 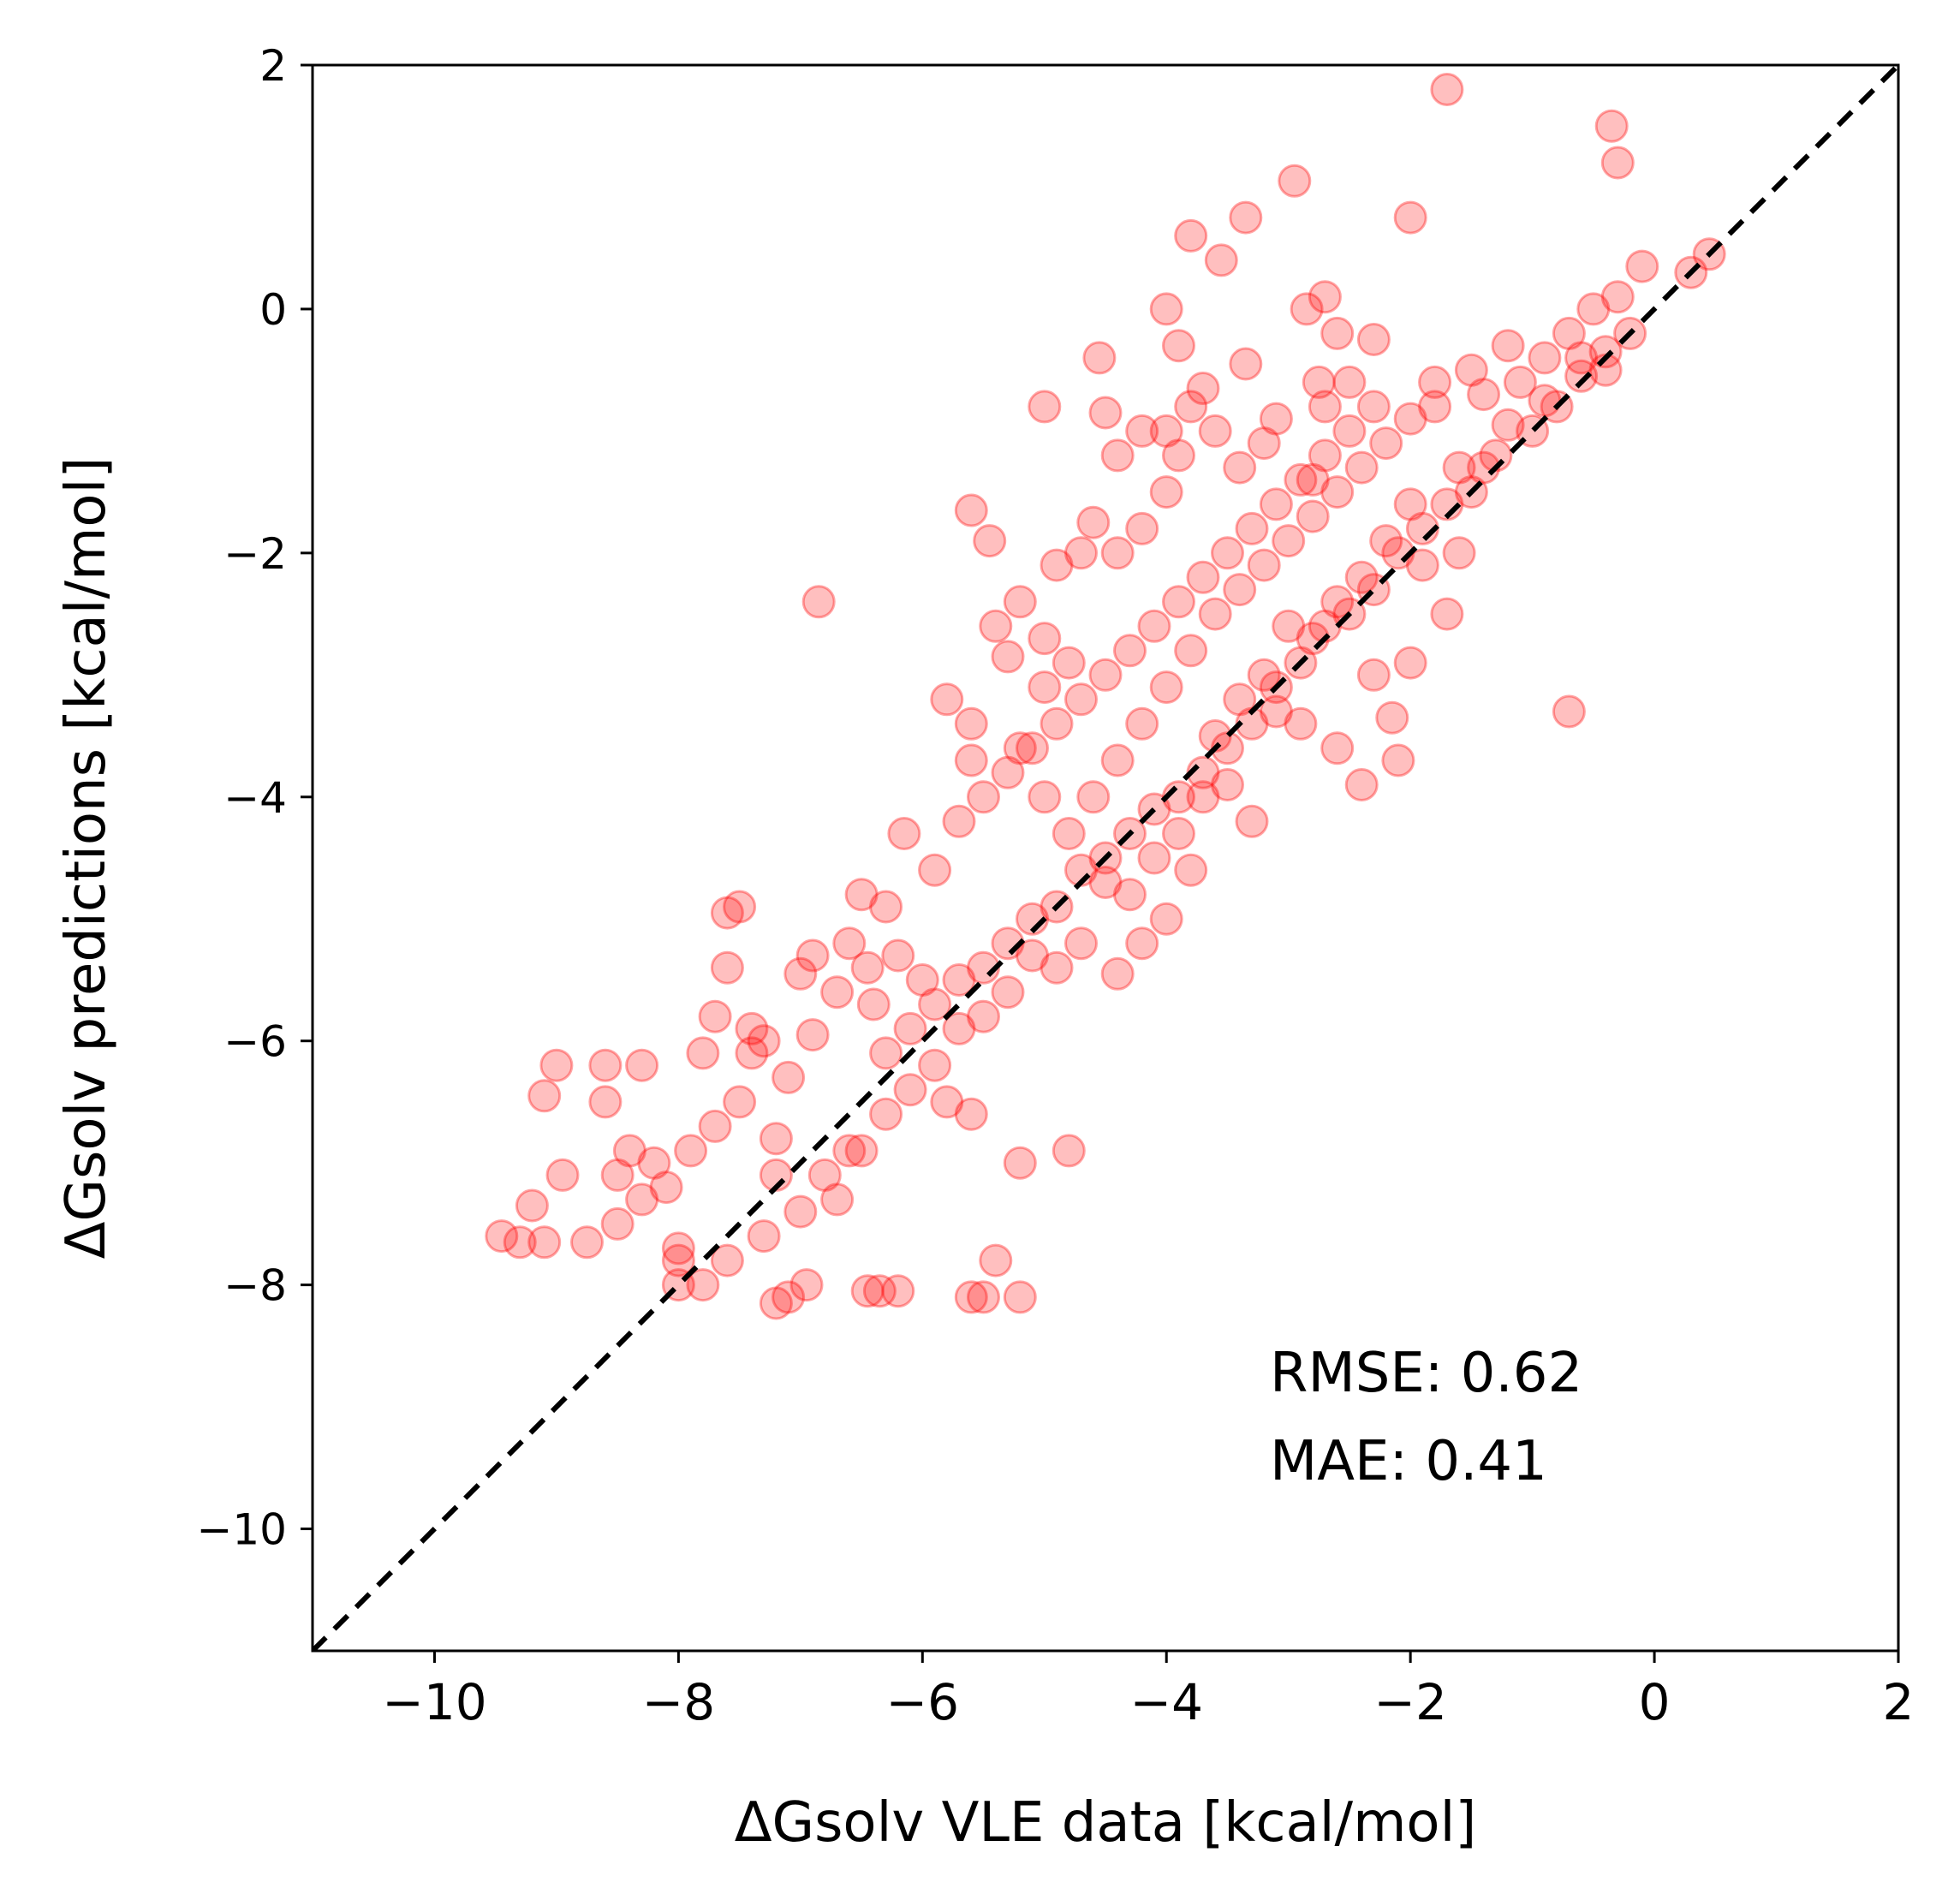 What do you see at coordinates (255, 554) in the screenshot?
I see `y-tick-label: −2` at bounding box center [255, 554].